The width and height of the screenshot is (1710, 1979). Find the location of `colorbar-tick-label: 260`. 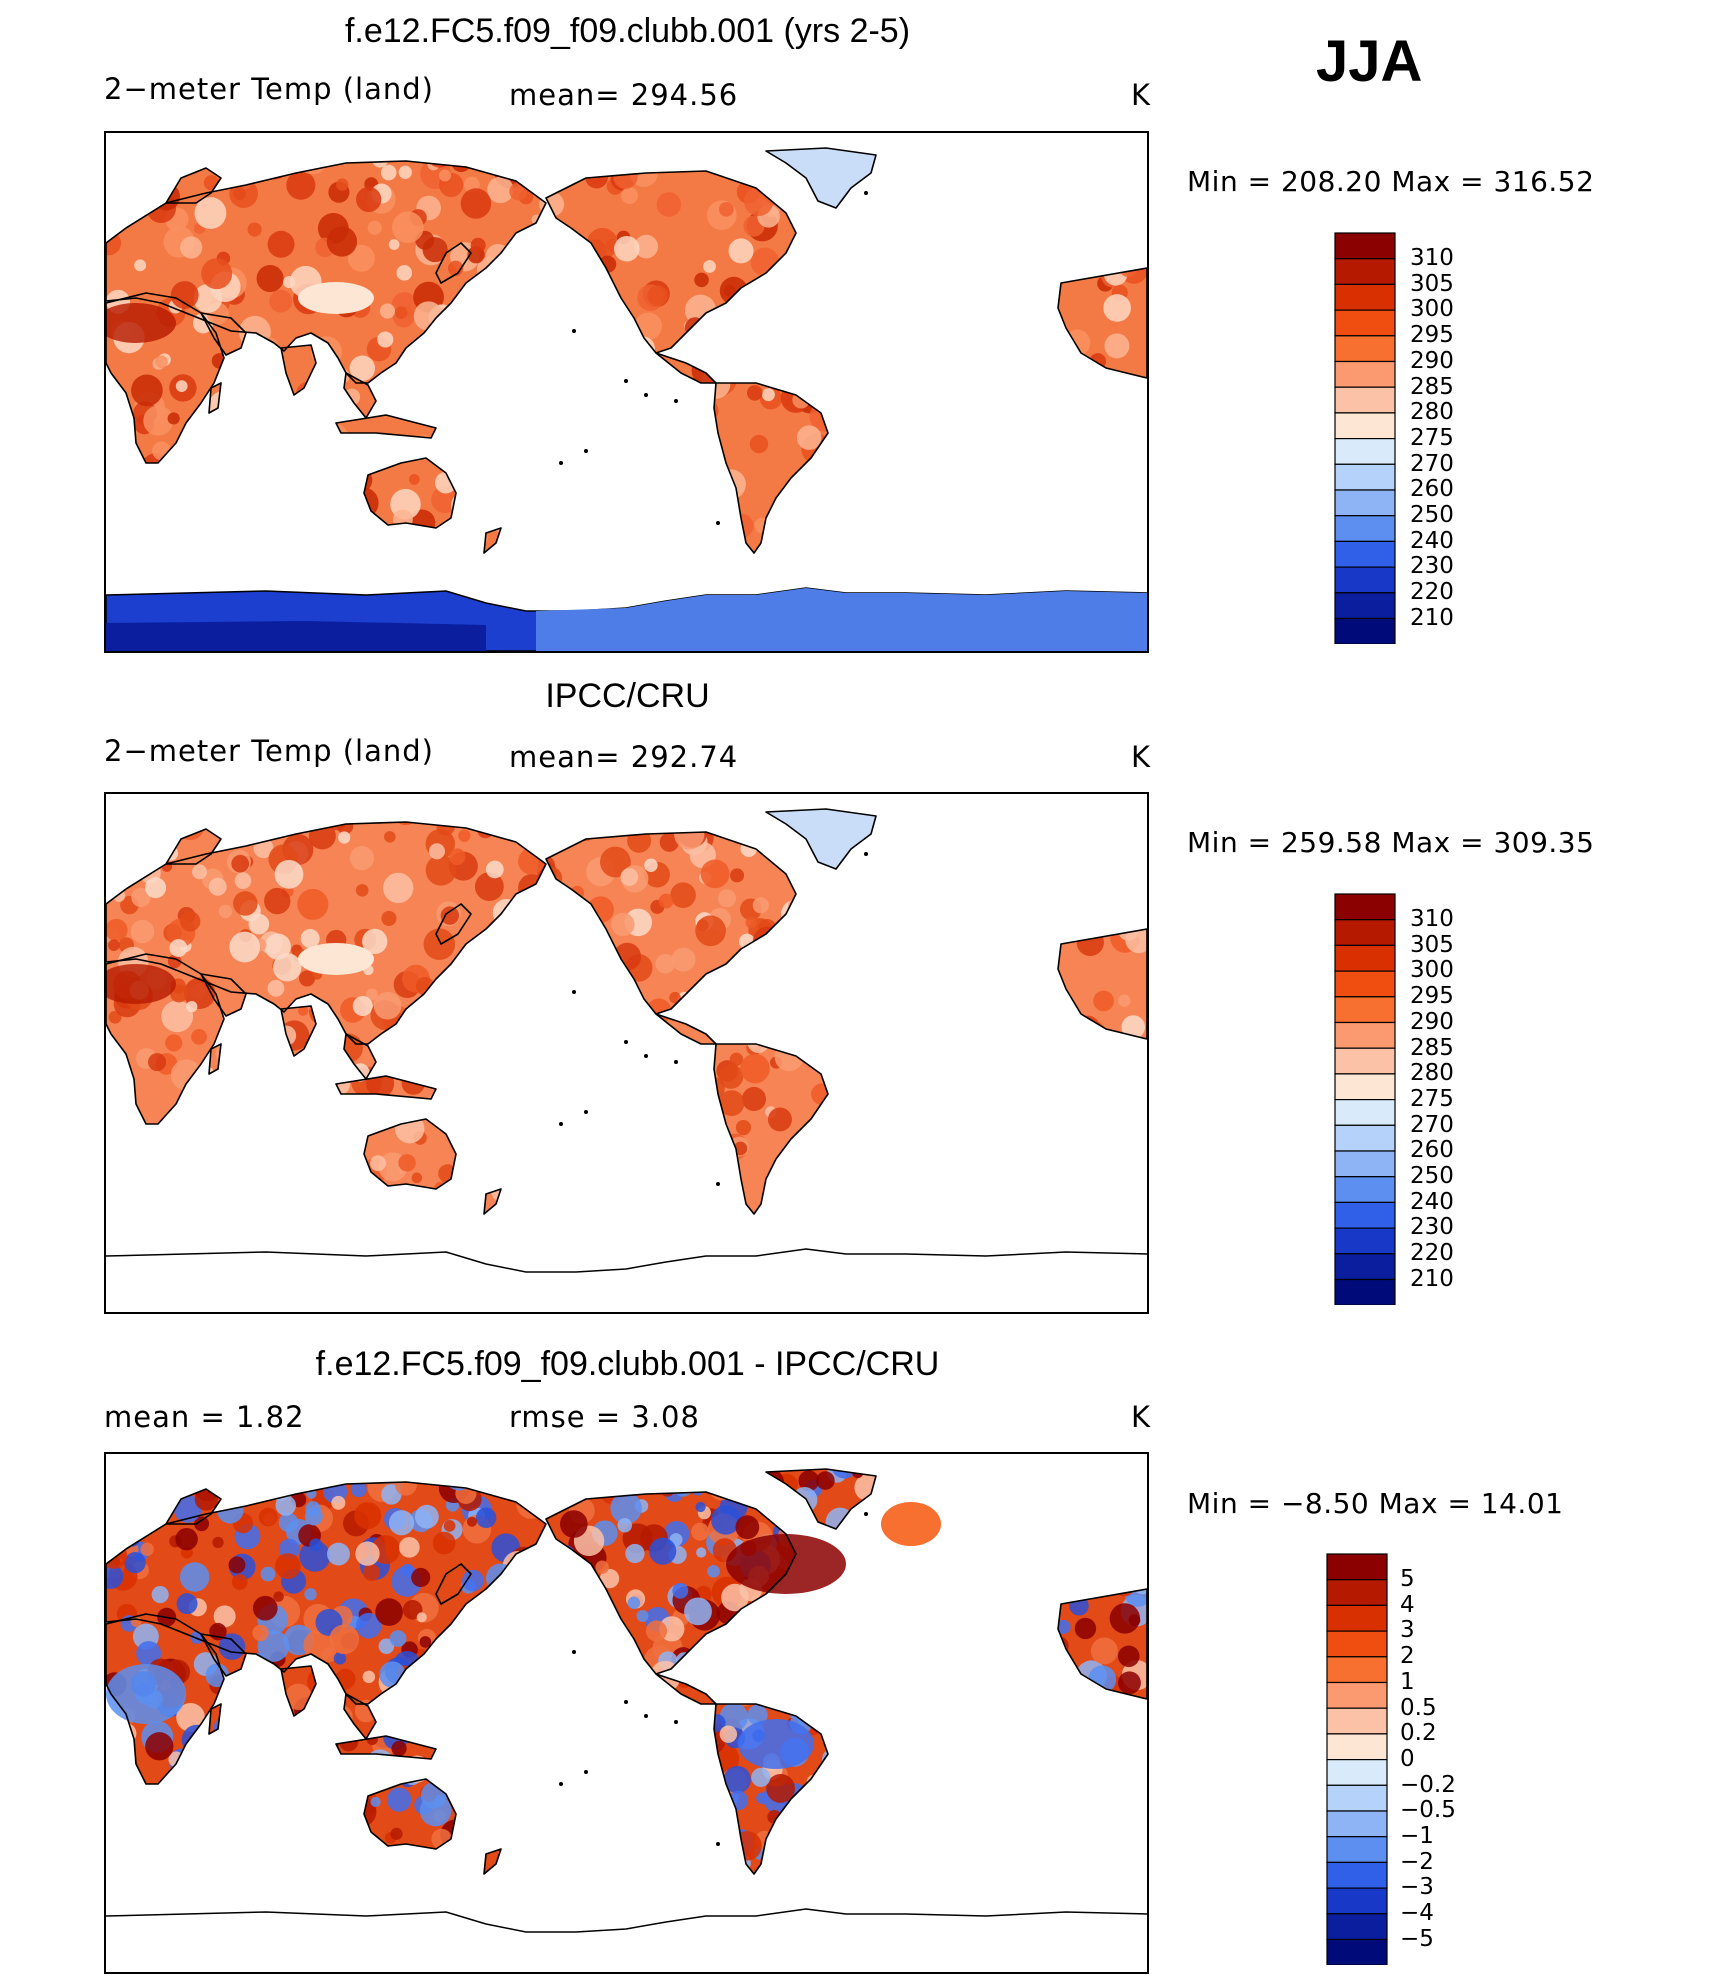

colorbar-tick-label: 260 is located at coordinates (1432, 1150).